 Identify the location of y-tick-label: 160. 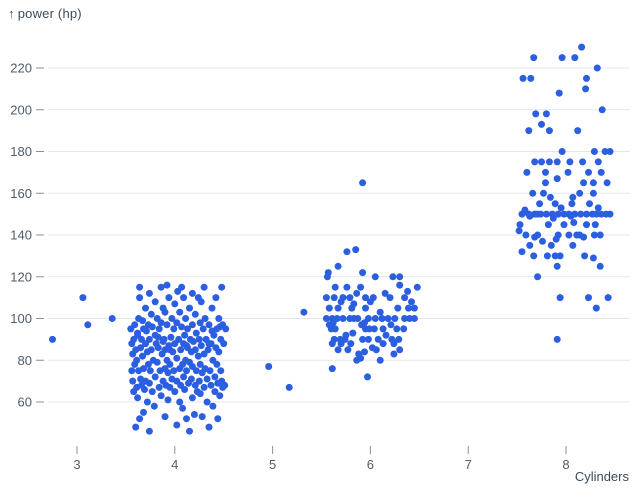
(21, 193).